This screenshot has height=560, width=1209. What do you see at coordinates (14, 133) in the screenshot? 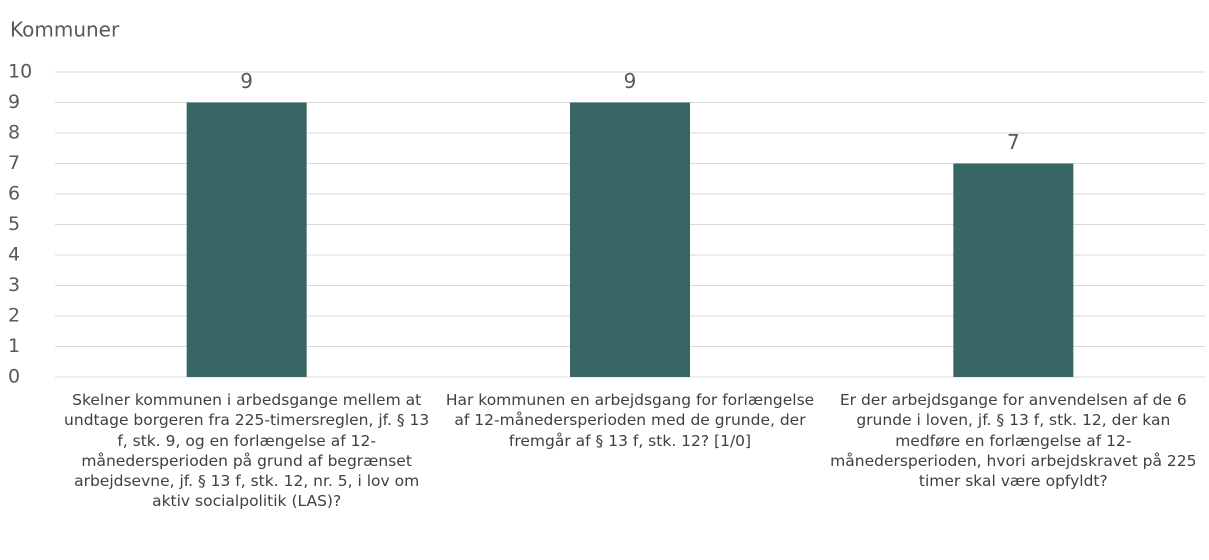
I see `y-tick-label: 8` at bounding box center [14, 133].